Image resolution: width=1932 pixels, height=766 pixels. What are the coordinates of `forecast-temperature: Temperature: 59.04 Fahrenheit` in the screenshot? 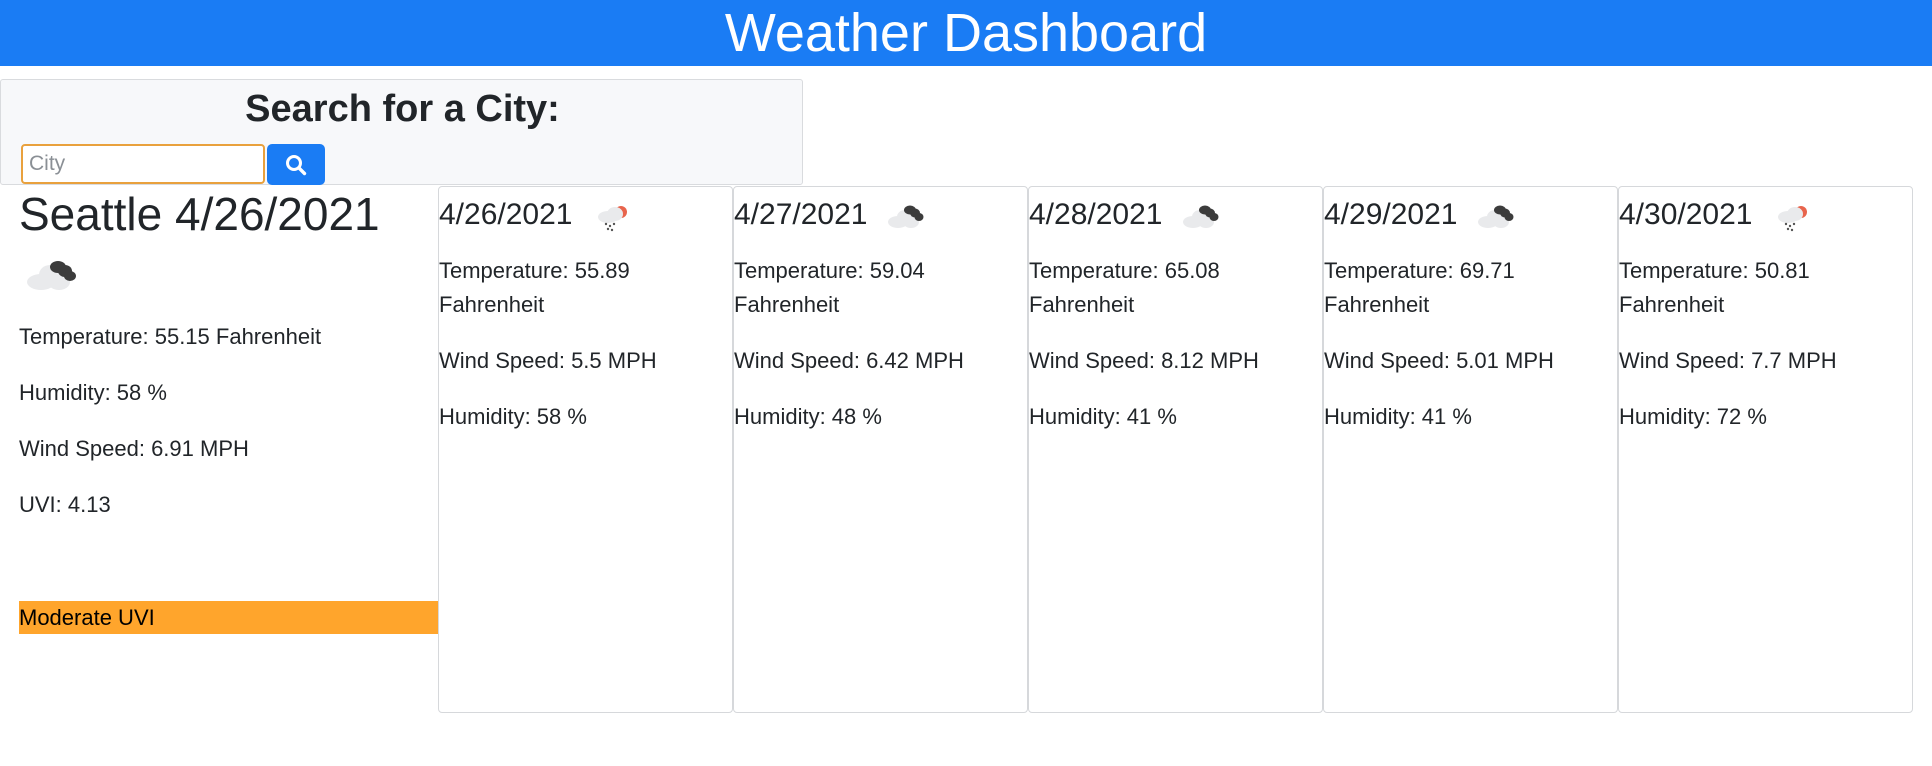 It's located at (829, 287).